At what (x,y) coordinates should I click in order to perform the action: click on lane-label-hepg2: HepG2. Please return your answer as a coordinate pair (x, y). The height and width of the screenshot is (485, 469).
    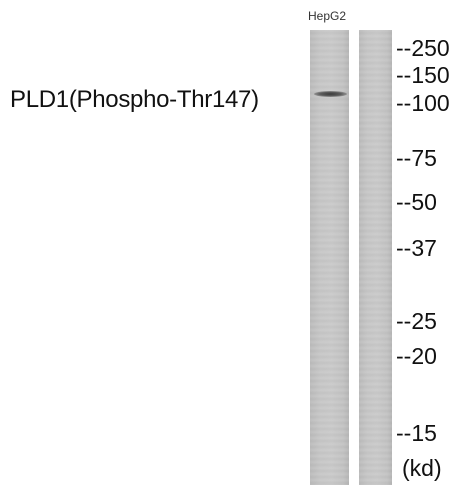
    Looking at the image, I should click on (327, 16).